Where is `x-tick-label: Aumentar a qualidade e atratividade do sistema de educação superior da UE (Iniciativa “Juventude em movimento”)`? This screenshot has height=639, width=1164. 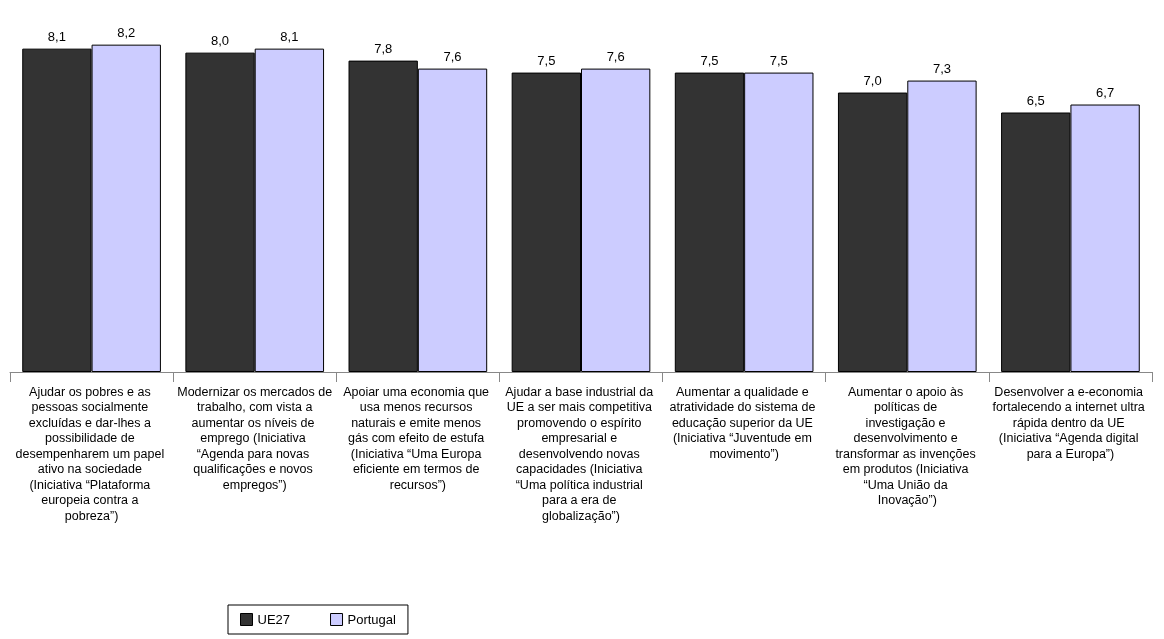 x-tick-label: Aumentar a qualidade e atratividade do sistema de educação superior da UE (Iniciativa “Juventude em movimento”) is located at coordinates (744, 422).